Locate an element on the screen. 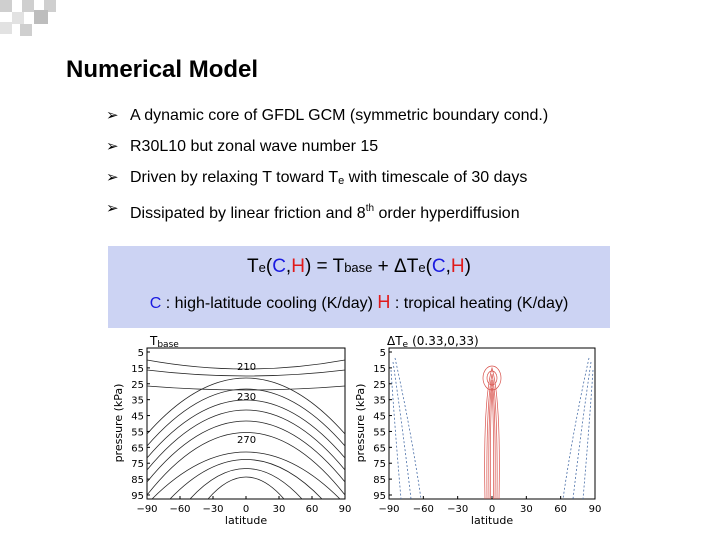 This screenshot has width=720, height=540. superscript: th is located at coordinates (370, 208).